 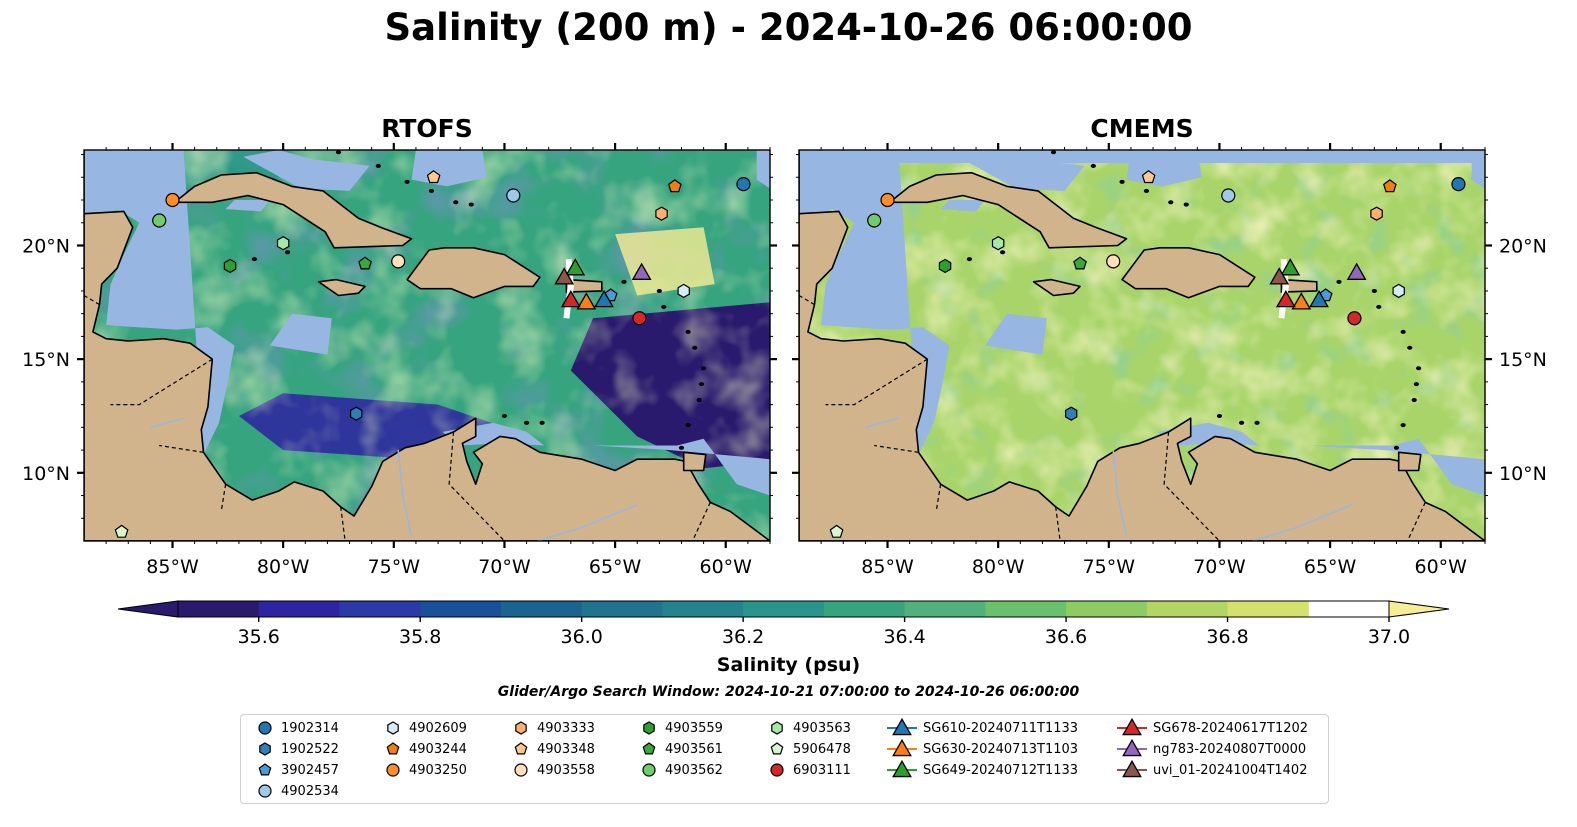 What do you see at coordinates (438, 728) in the screenshot?
I see `legend-label: 4902609` at bounding box center [438, 728].